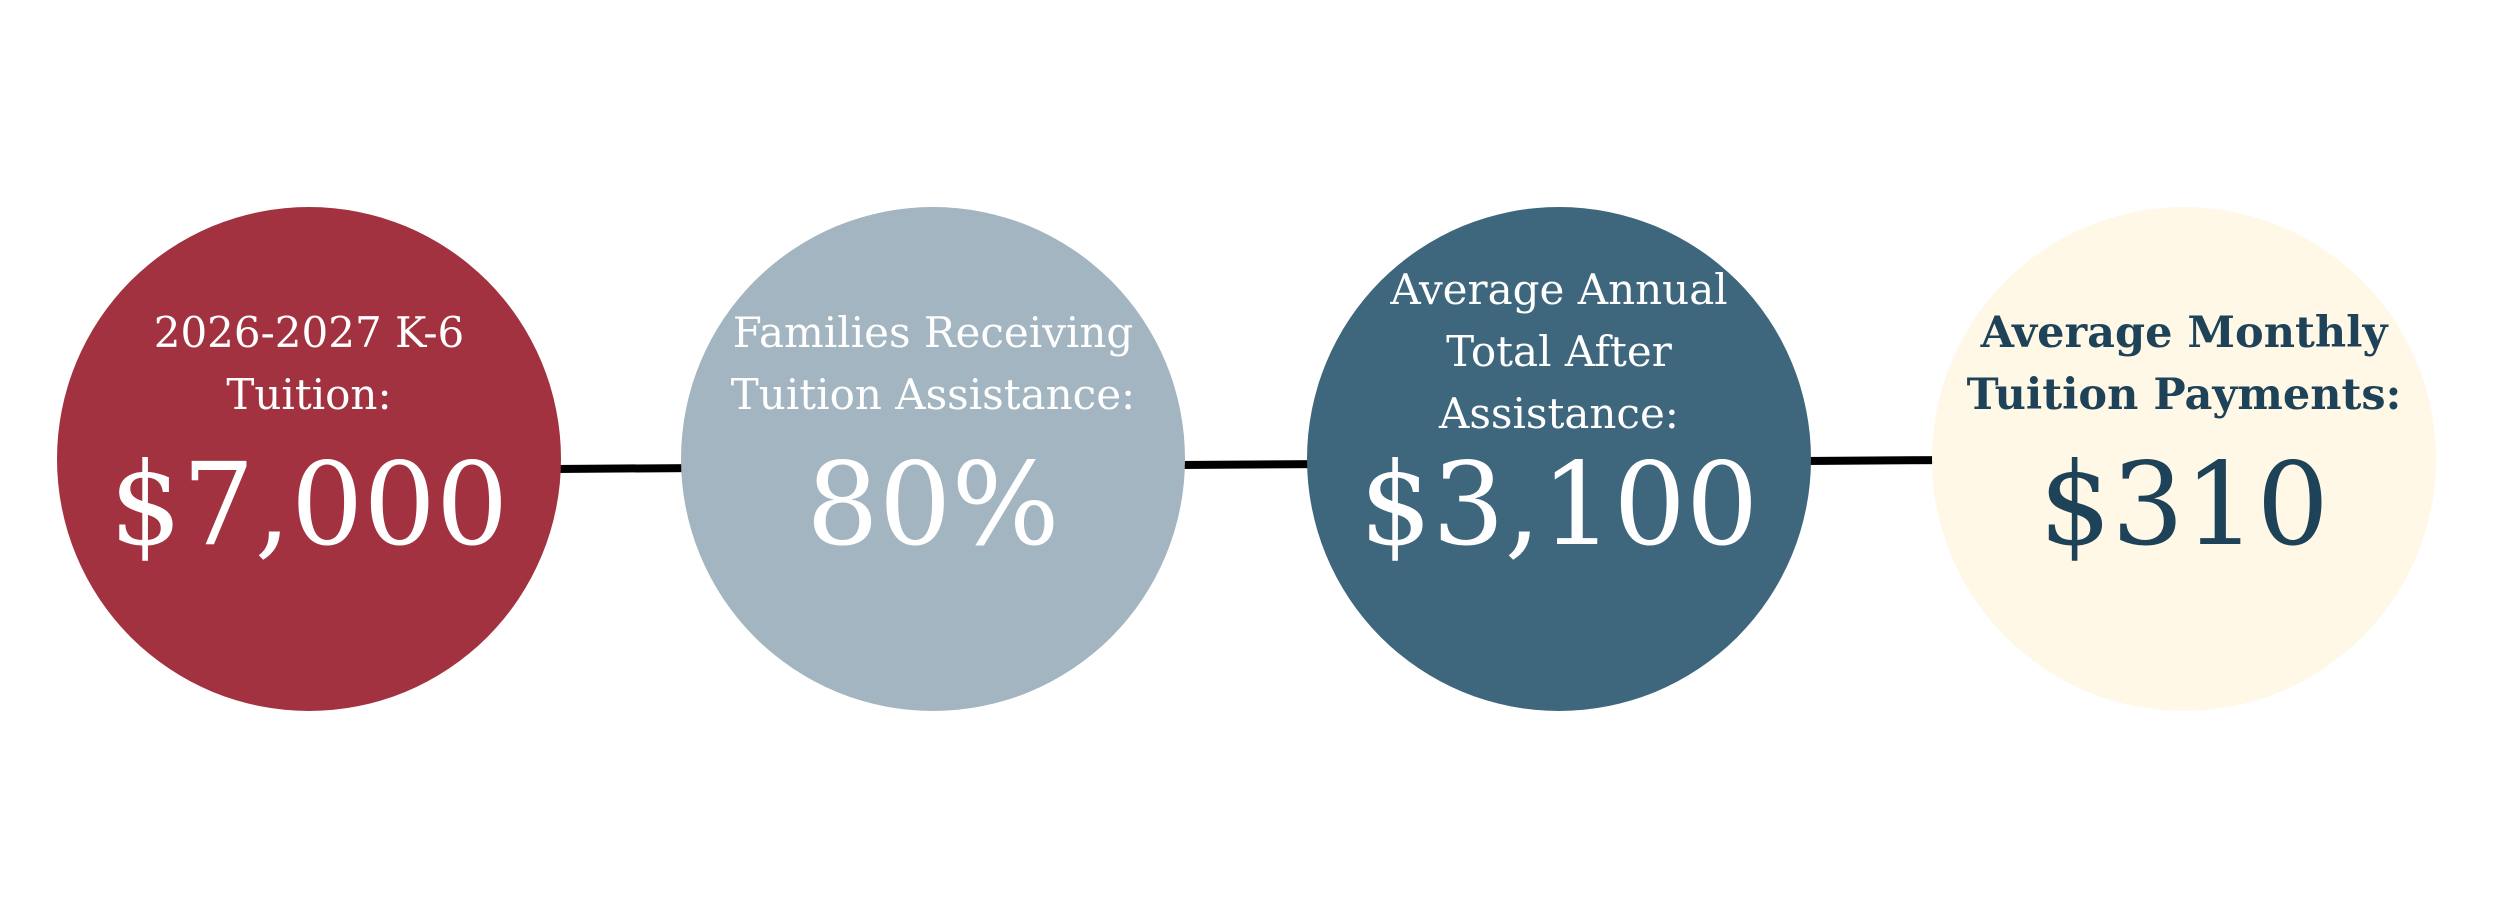  I want to click on stat-value: $310, so click(2184, 504).